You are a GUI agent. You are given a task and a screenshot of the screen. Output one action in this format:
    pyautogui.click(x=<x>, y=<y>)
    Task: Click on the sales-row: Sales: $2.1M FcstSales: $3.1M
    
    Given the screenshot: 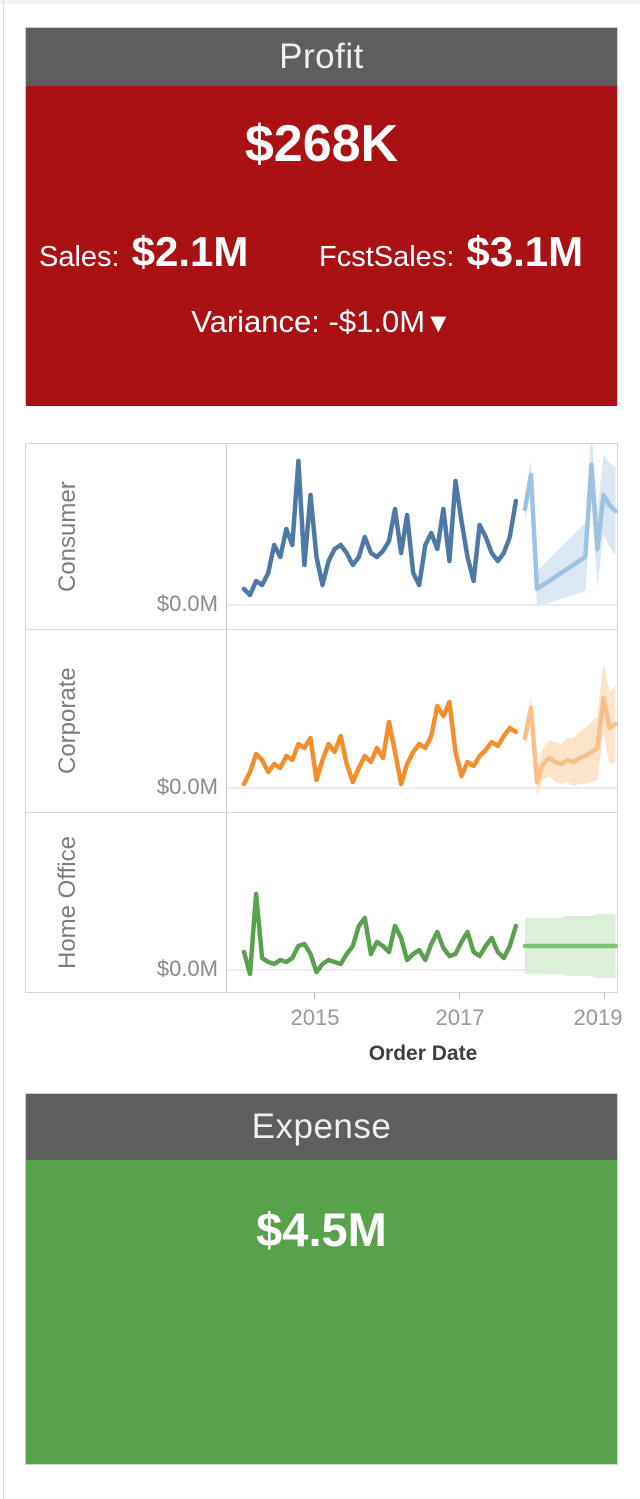 What is the action you would take?
    pyautogui.click(x=321, y=256)
    